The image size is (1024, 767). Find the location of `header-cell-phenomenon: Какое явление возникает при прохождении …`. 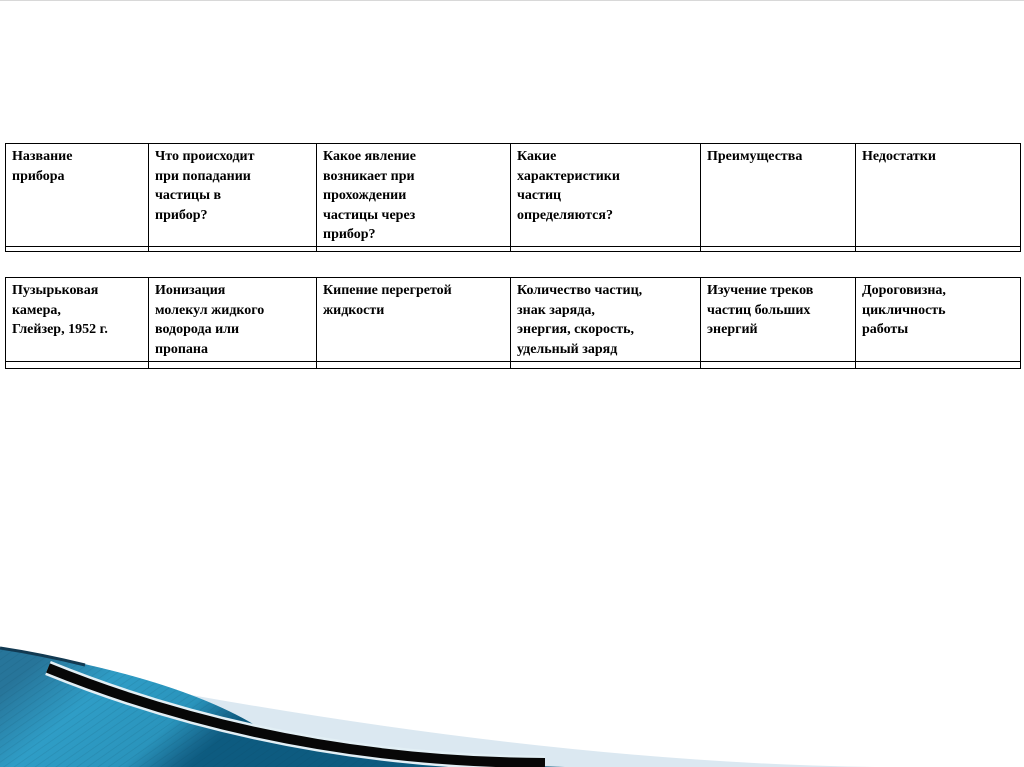

header-cell-phenomenon: Какое явление возникает при прохождении … is located at coordinates (413, 195).